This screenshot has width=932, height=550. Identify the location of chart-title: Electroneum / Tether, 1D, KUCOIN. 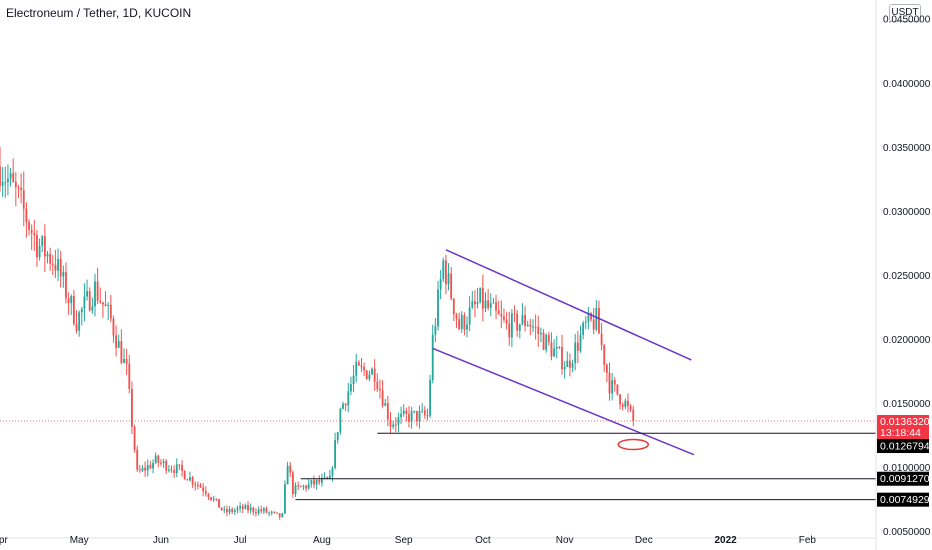
(99, 13).